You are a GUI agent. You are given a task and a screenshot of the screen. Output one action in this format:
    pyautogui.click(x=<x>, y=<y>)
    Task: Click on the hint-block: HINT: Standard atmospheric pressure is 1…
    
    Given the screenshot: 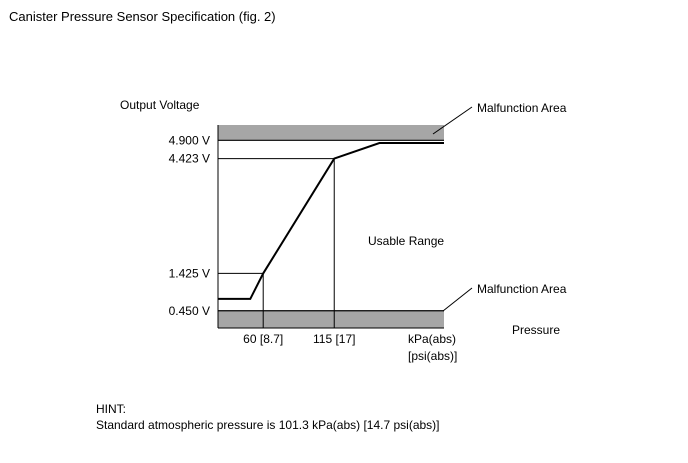 What is the action you would take?
    pyautogui.click(x=268, y=417)
    